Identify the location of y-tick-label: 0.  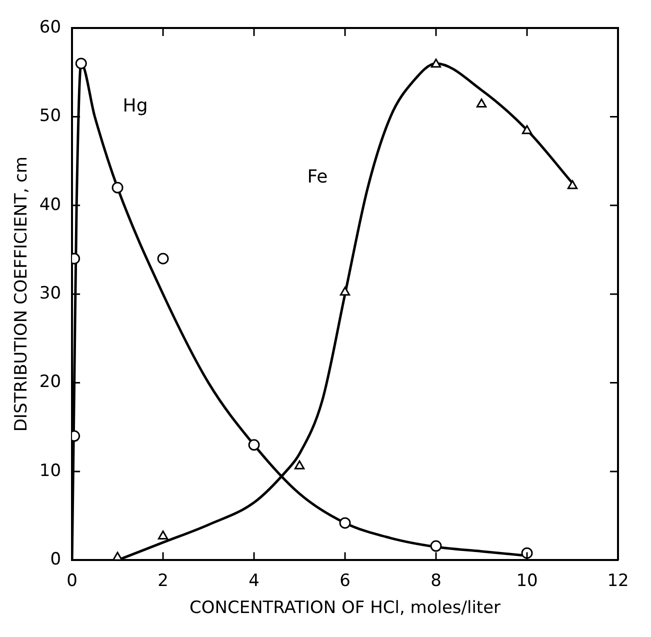
(56, 560).